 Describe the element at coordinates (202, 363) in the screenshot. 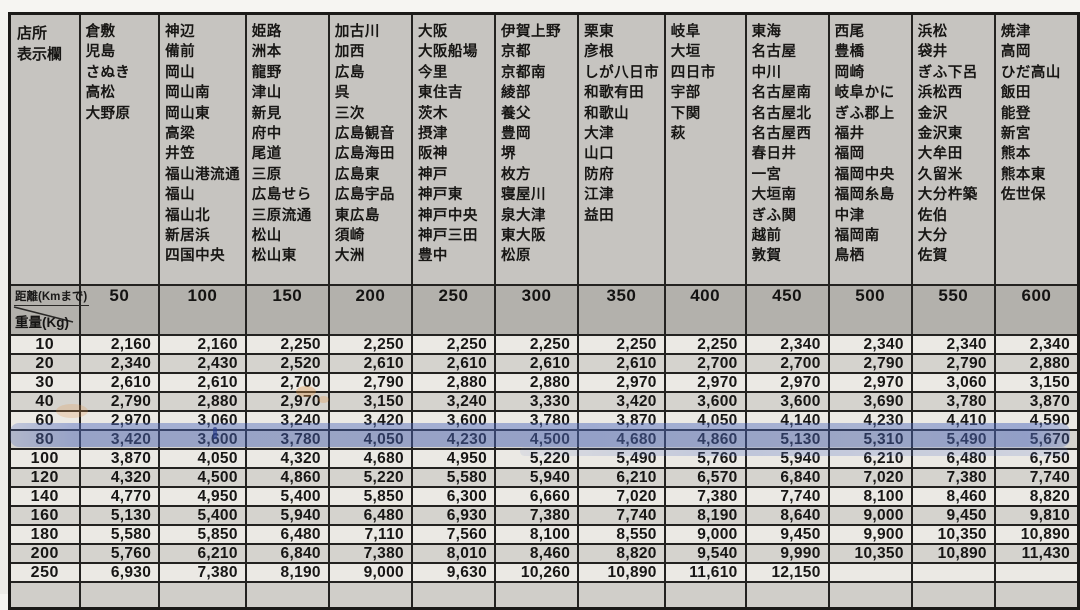

I see `rate-cell: 2,430` at that location.